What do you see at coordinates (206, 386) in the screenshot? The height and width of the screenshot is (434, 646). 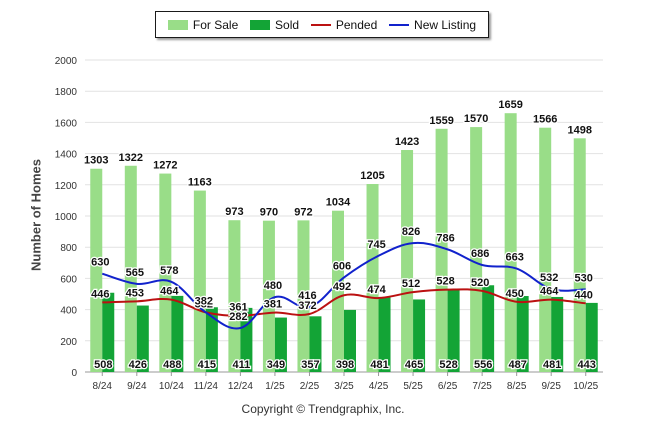 I see `x-tick-label: 11/24` at bounding box center [206, 386].